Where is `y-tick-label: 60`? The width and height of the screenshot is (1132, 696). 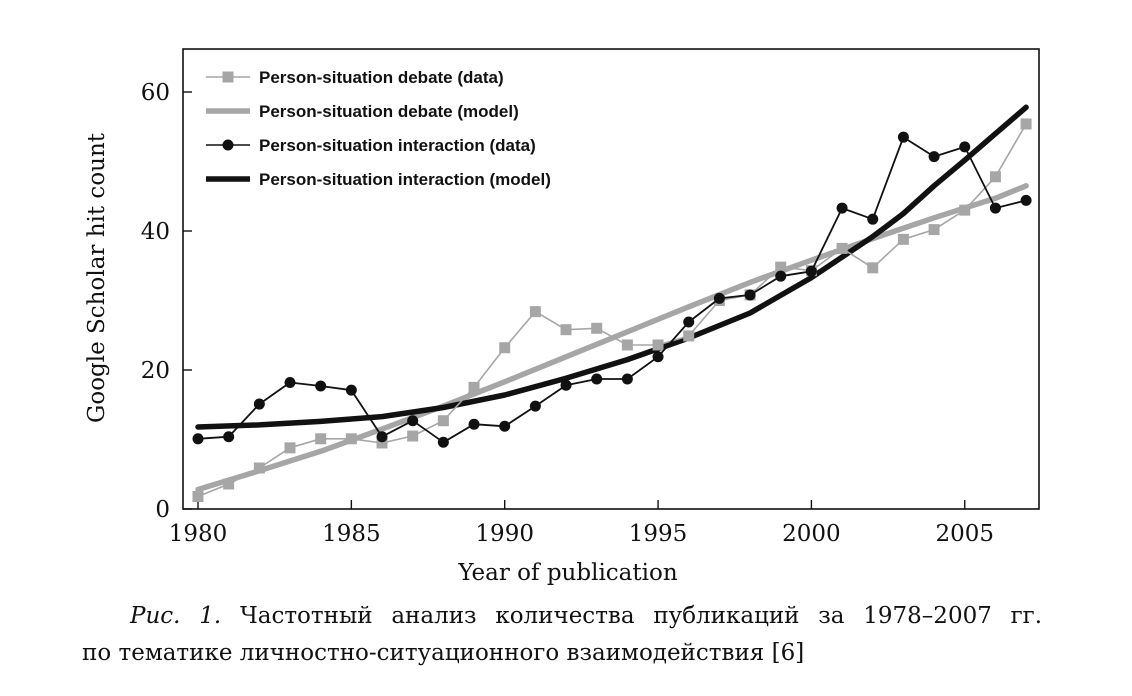 y-tick-label: 60 is located at coordinates (155, 93).